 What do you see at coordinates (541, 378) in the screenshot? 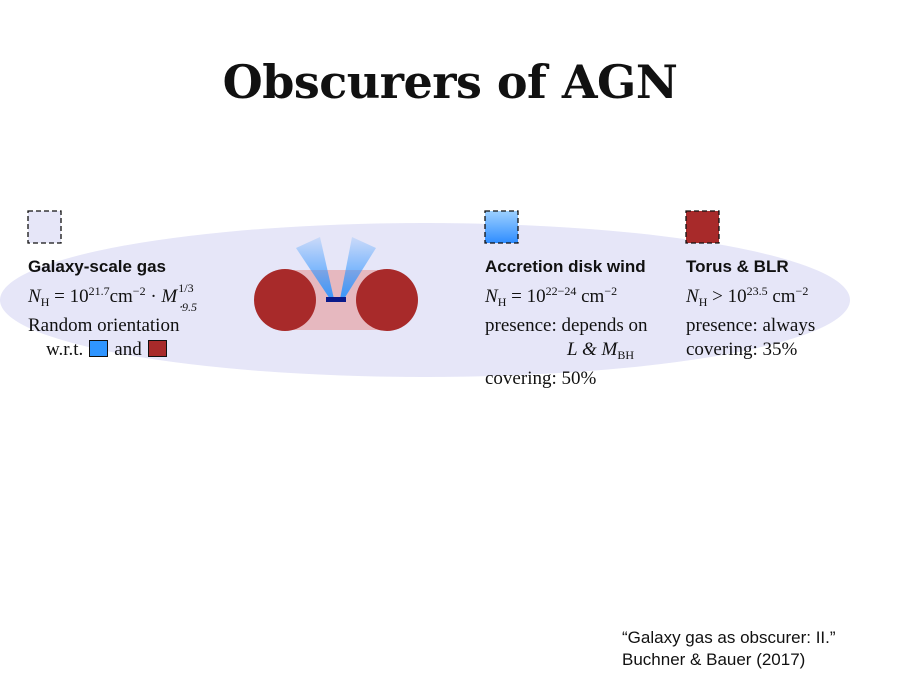
I see `disk-wind-covering: covering: 50%` at bounding box center [541, 378].